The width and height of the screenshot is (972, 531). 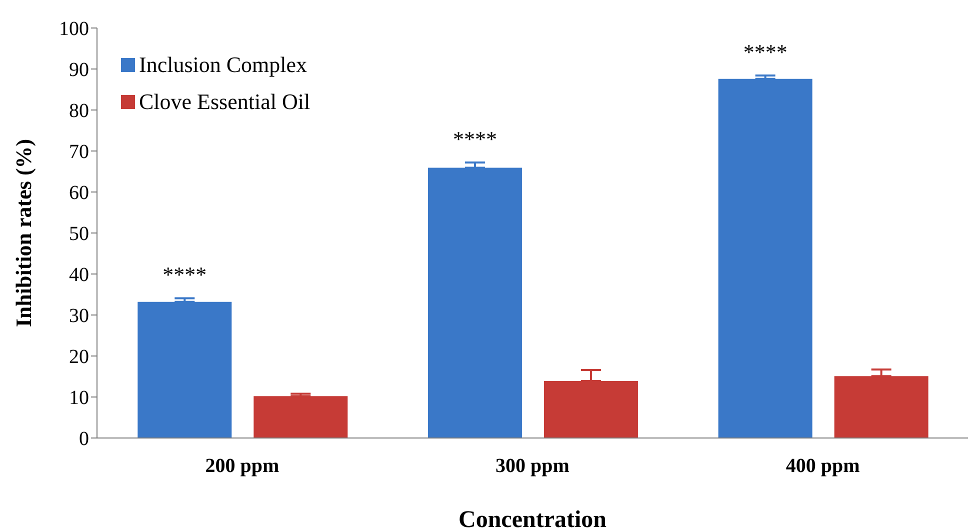 What do you see at coordinates (23, 233) in the screenshot?
I see `y-axis-title: Inhibition rates (%)` at bounding box center [23, 233].